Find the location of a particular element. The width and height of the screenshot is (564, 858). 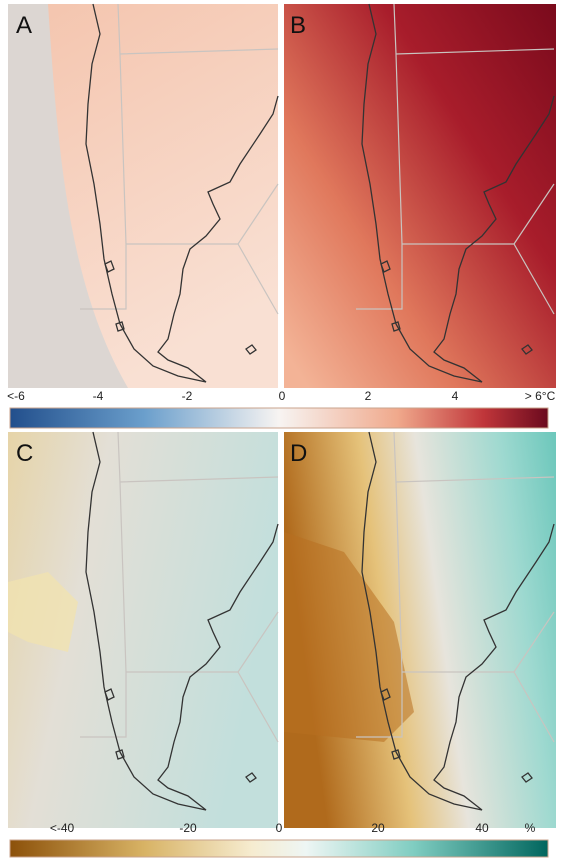

colorbar-temperature: <-6 -4 -2 0 2 4 > 6°C is located at coordinates (281, 409).